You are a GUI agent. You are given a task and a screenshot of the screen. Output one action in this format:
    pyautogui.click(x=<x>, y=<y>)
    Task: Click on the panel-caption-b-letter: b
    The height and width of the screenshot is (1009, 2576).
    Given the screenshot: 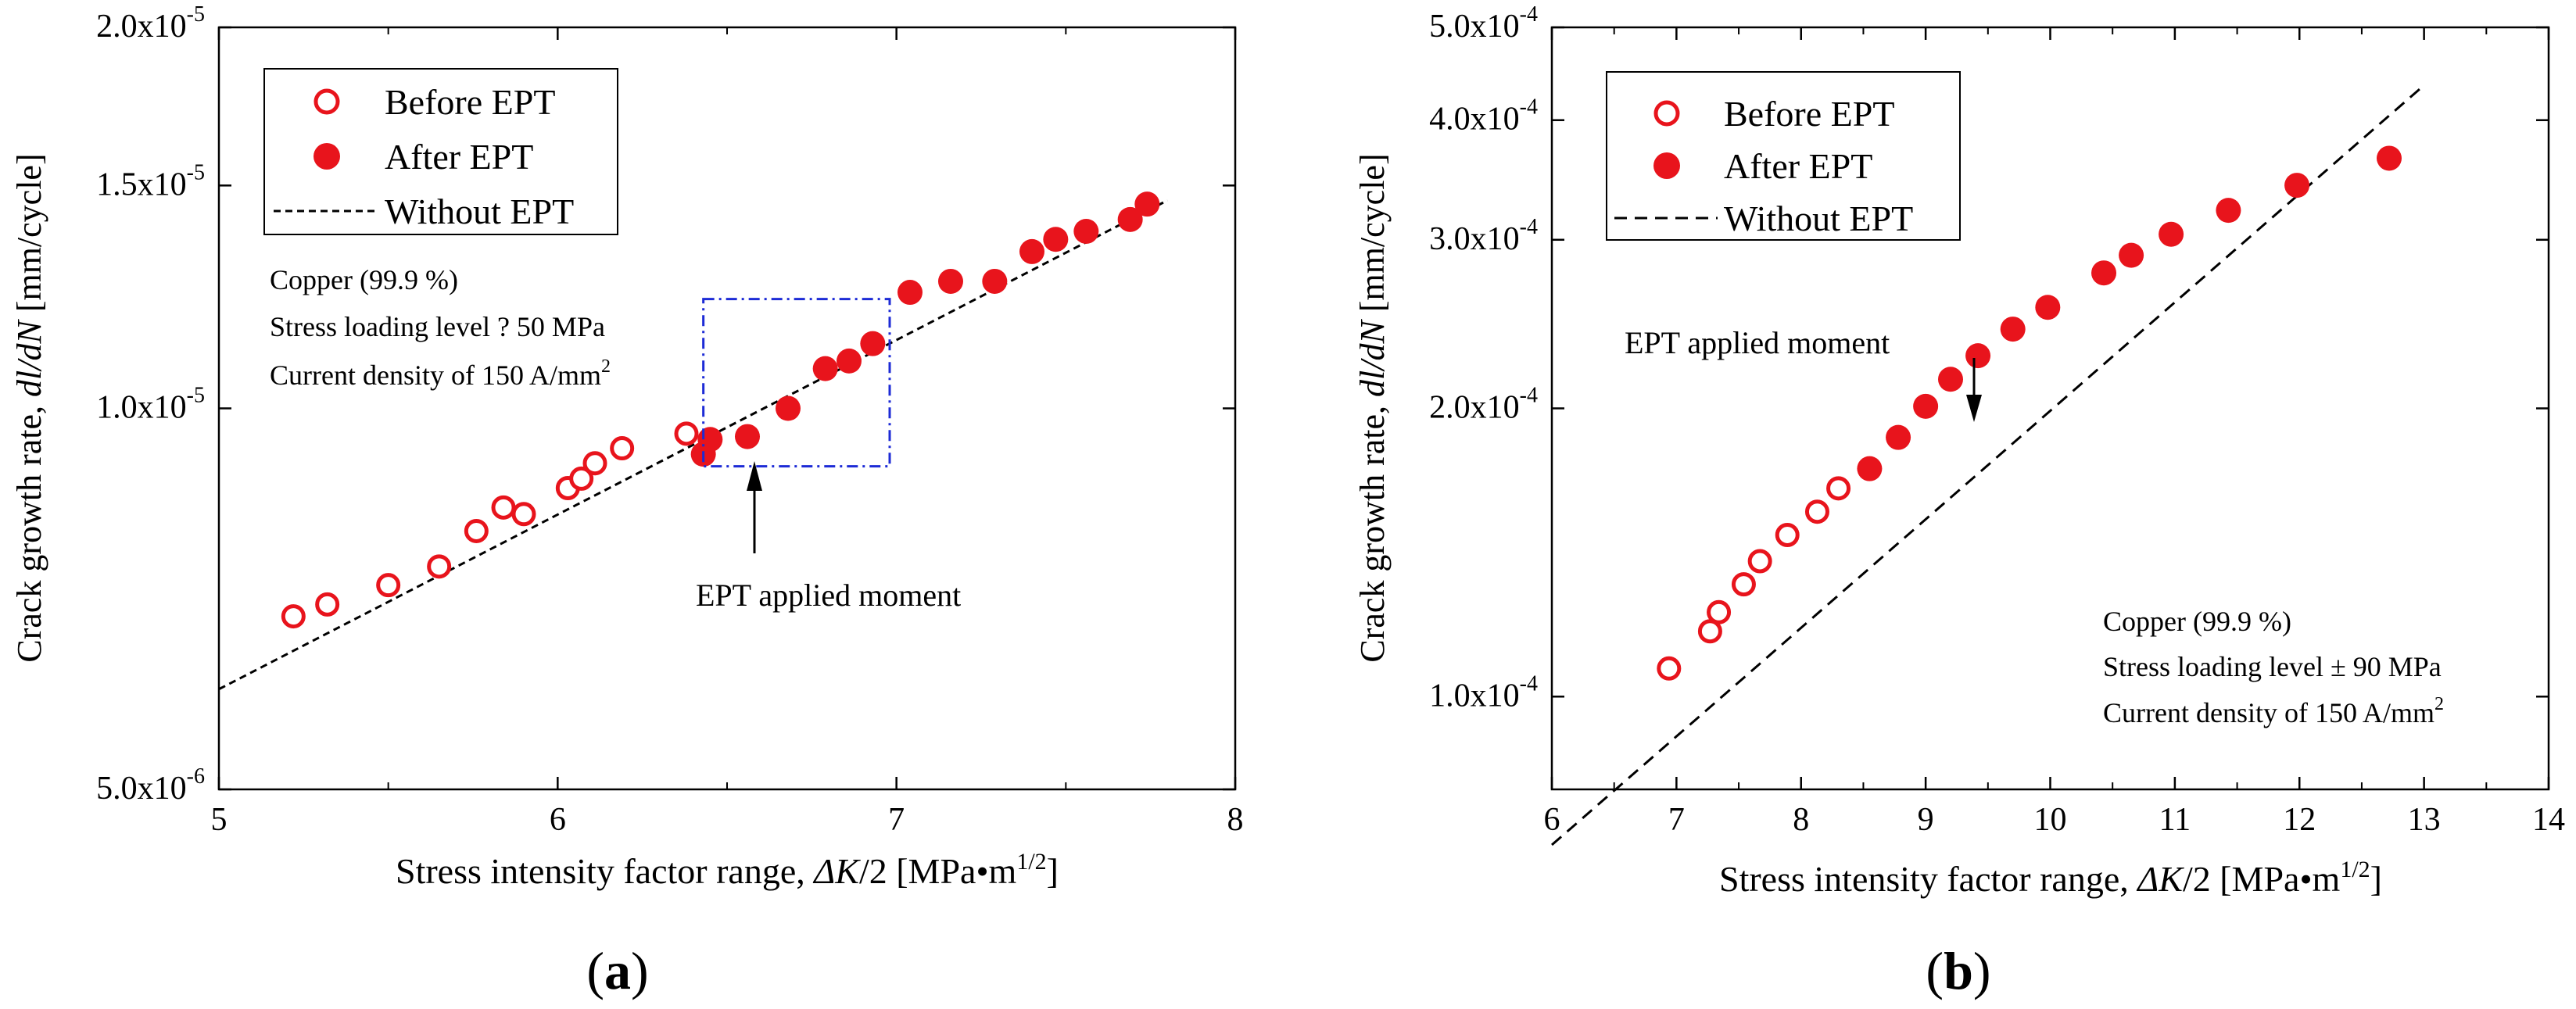 What is the action you would take?
    pyautogui.click(x=1958, y=970)
    